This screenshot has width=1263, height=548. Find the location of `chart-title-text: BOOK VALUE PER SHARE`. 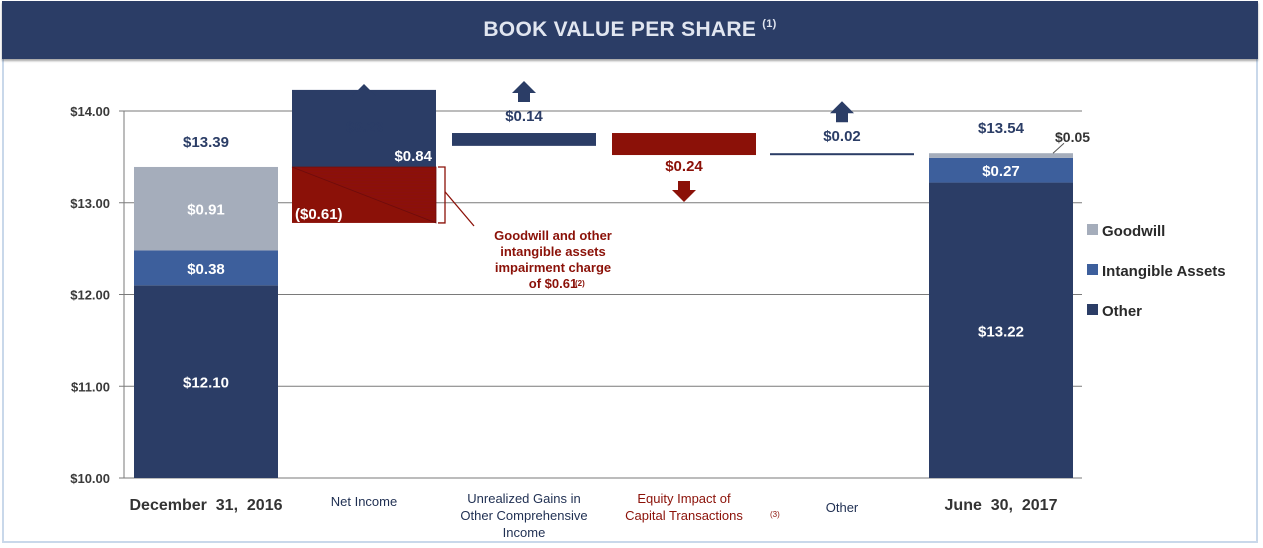

chart-title-text: BOOK VALUE PER SHARE is located at coordinates (620, 29).